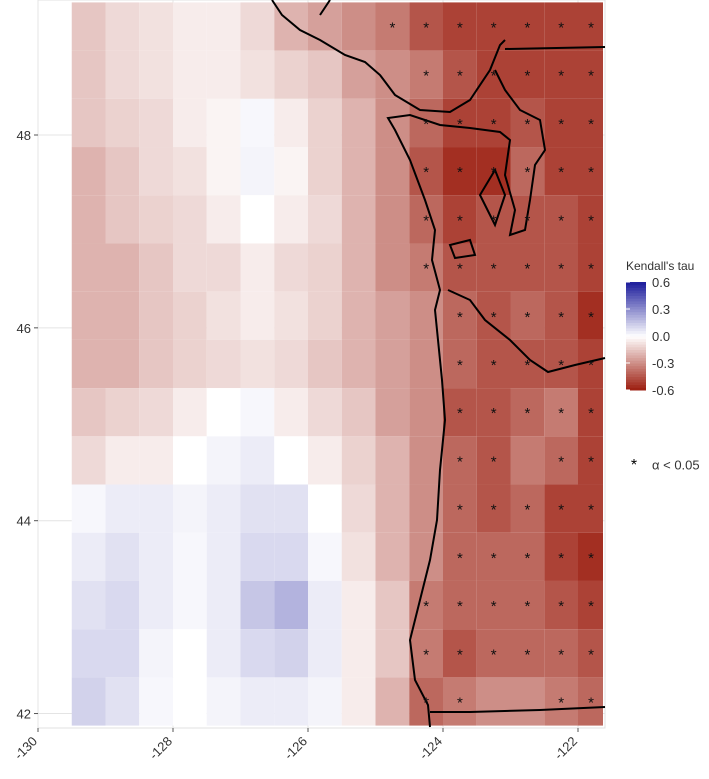 Image resolution: width=709 pixels, height=779 pixels. Describe the element at coordinates (160, 748) in the screenshot. I see `x-tick-label: -128` at that location.